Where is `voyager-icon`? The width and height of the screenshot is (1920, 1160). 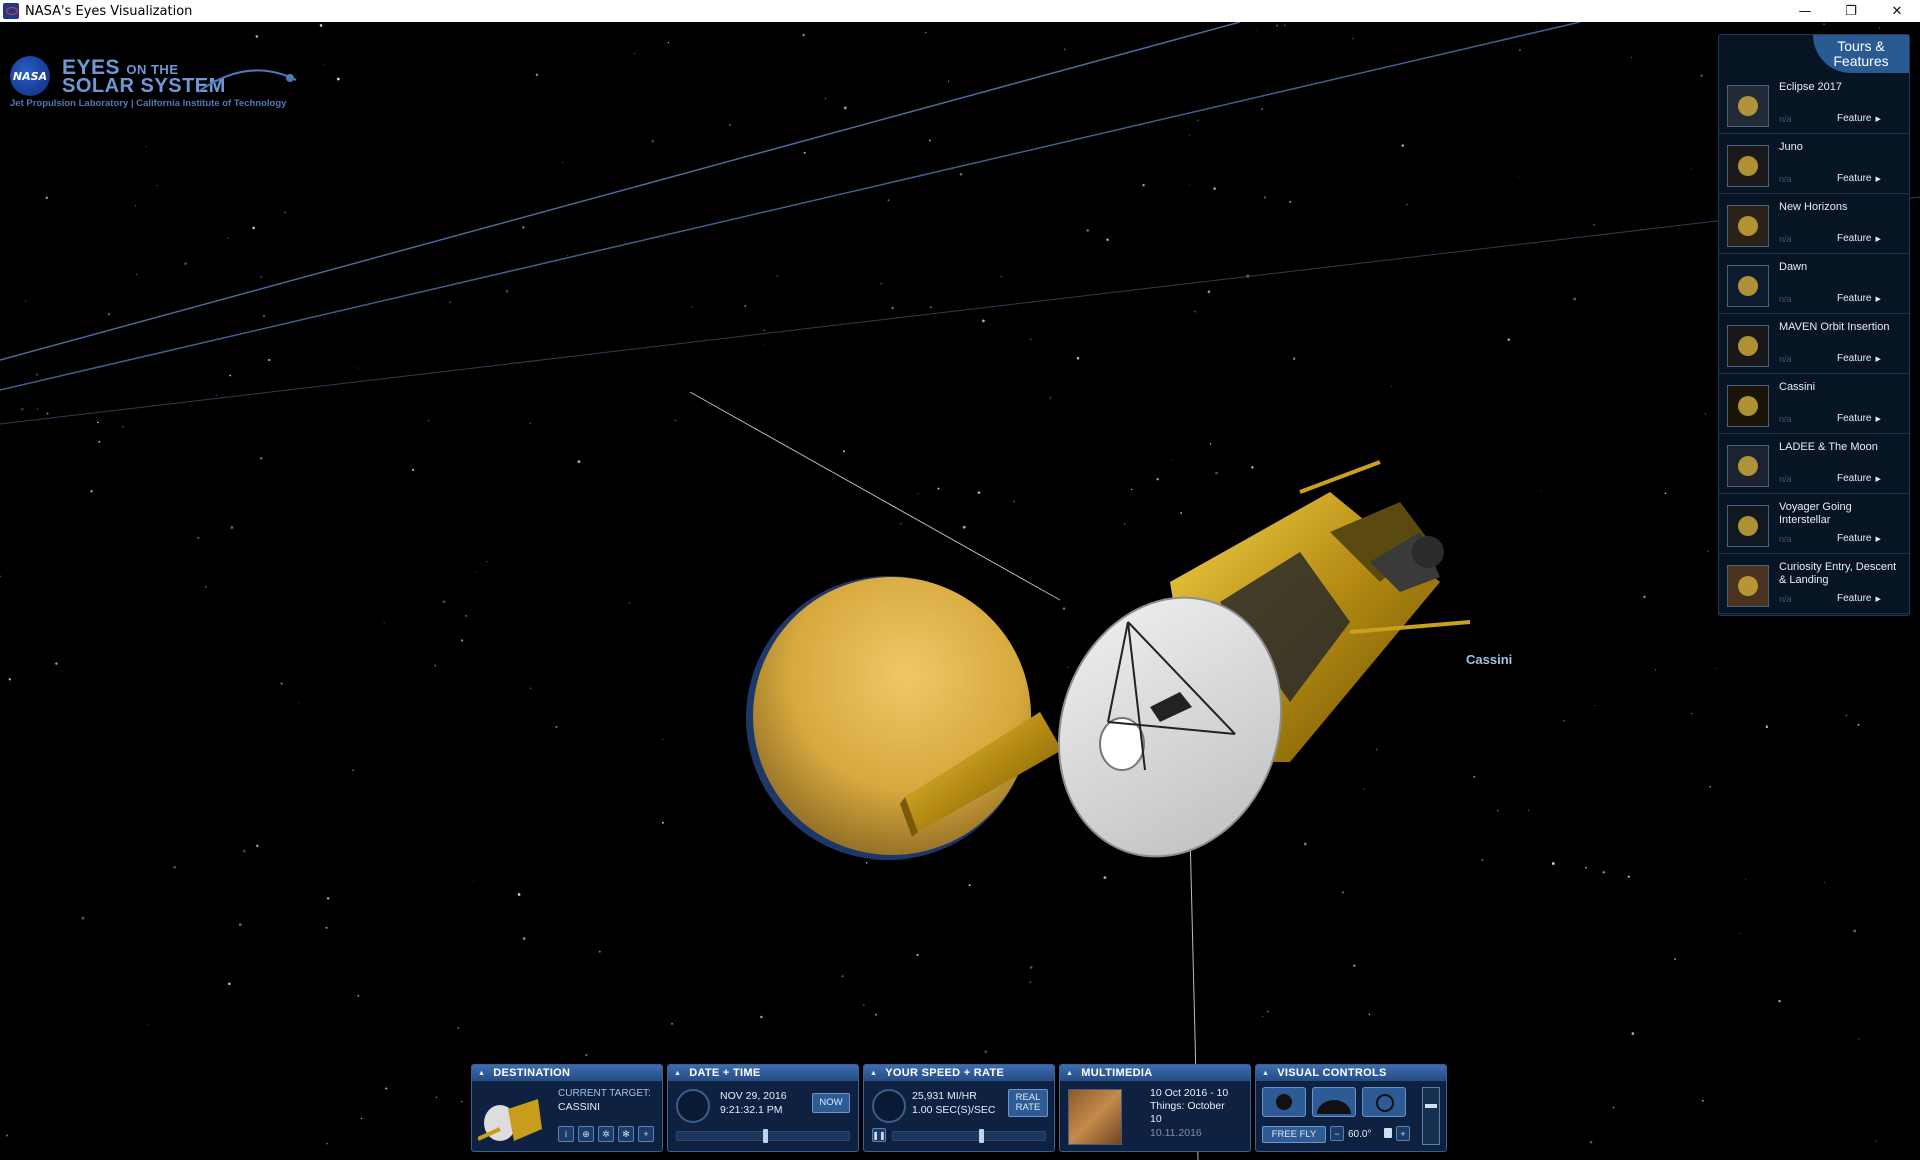 voyager-icon is located at coordinates (1748, 526).